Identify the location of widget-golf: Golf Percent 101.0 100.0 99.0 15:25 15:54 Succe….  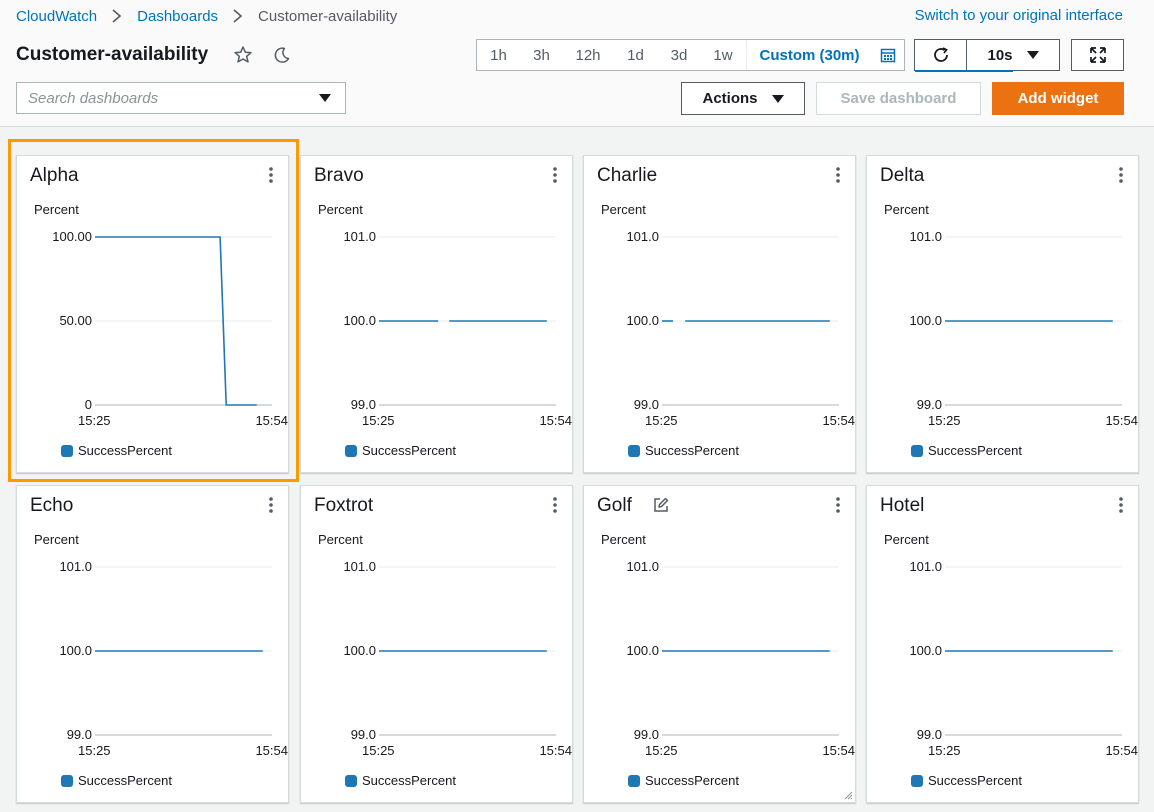
(719, 644).